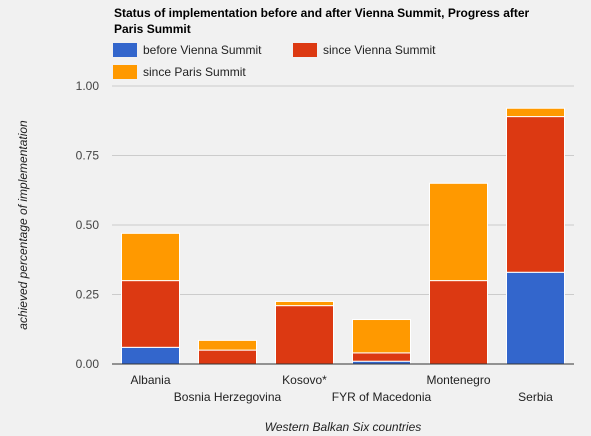 The image size is (591, 436). What do you see at coordinates (194, 72) in the screenshot?
I see `legend-label-since-paris: since Paris Summit` at bounding box center [194, 72].